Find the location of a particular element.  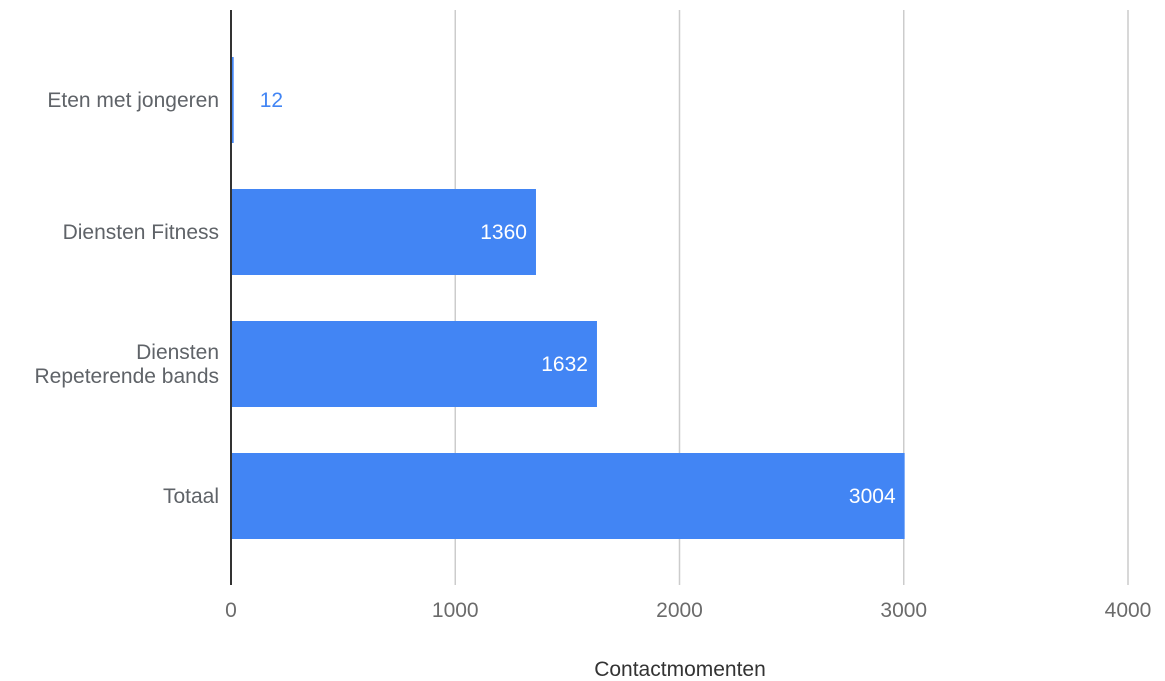

x-tick-label: 2000 is located at coordinates (679, 610).